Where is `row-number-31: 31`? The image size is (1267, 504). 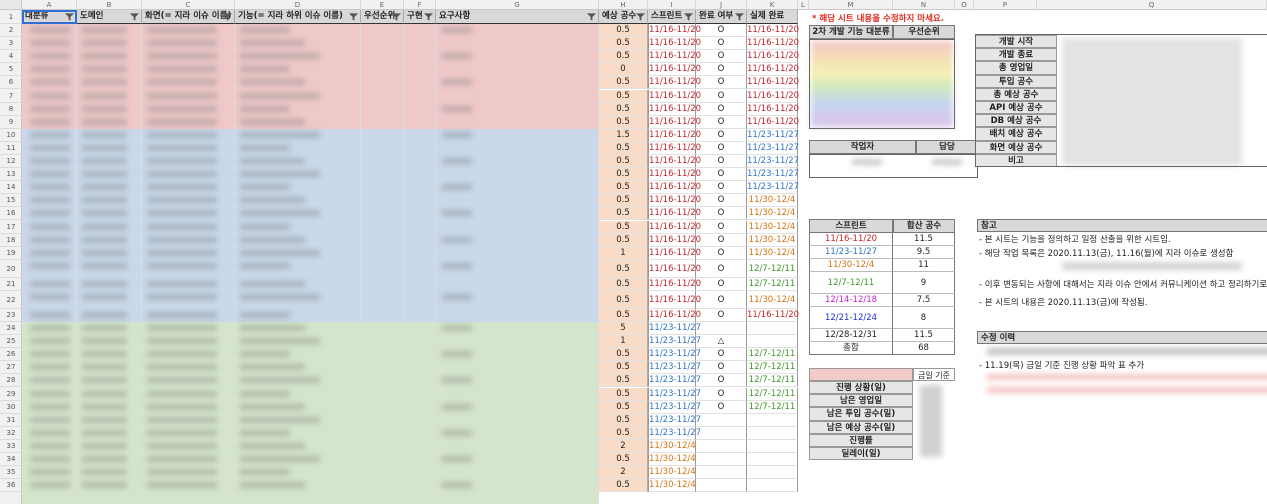
row-number-31: 31 is located at coordinates (11, 420).